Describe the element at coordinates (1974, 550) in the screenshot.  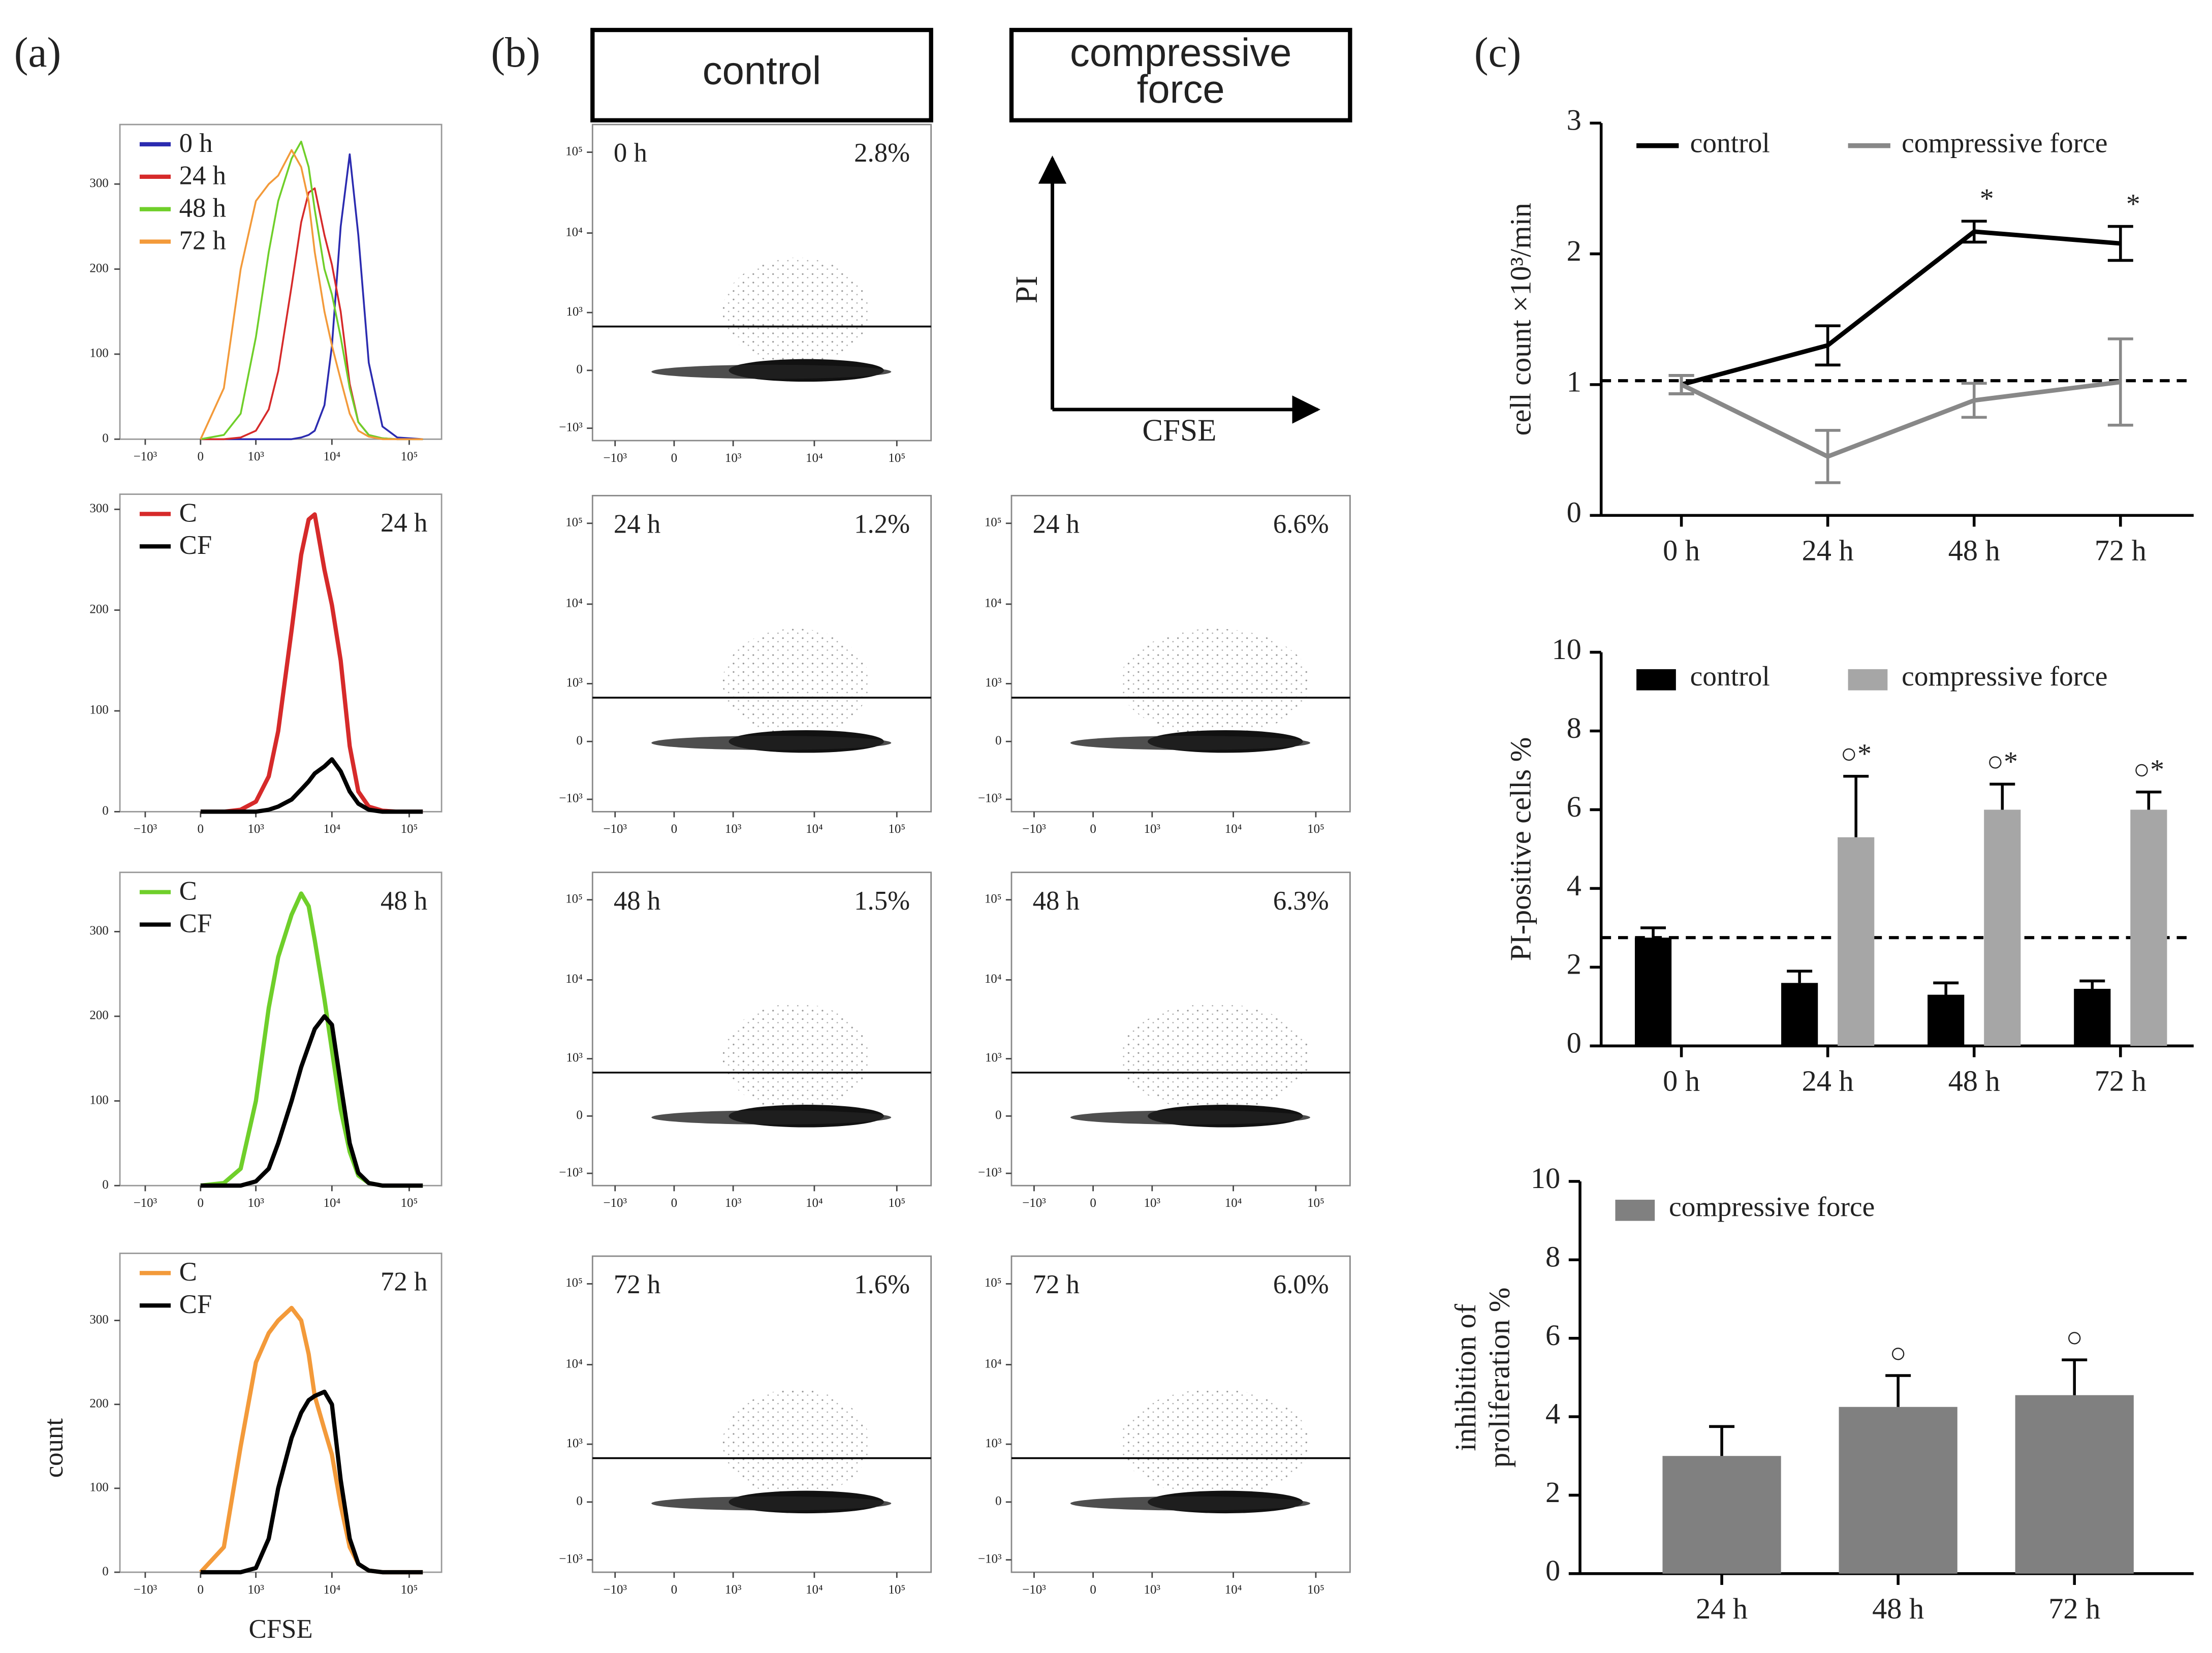
I see `x-tick-label: 48 h` at that location.